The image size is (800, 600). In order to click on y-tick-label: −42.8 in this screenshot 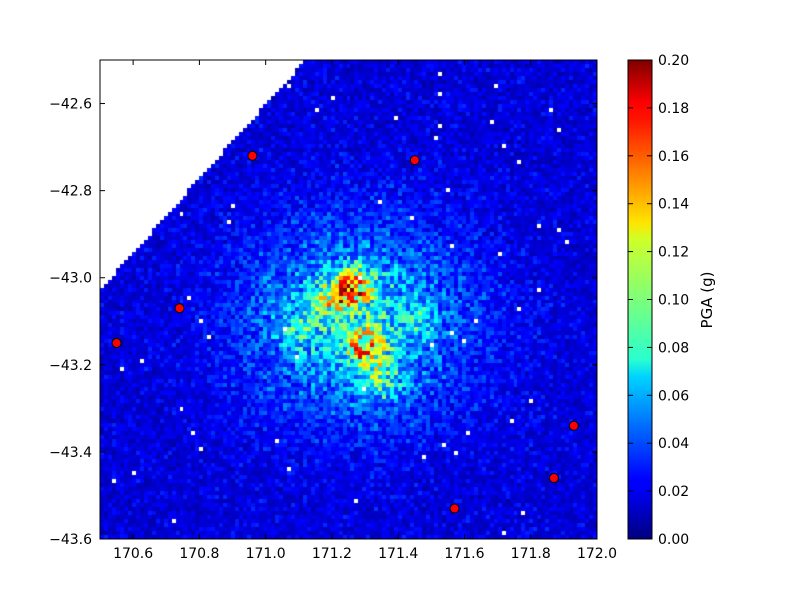, I will do `click(70, 192)`.